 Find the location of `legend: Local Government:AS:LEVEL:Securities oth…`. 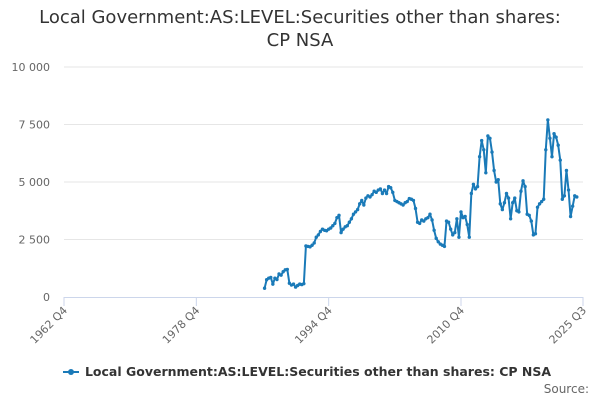

legend: Local Government:AS:LEVEL:Securities oth… is located at coordinates (300, 372).